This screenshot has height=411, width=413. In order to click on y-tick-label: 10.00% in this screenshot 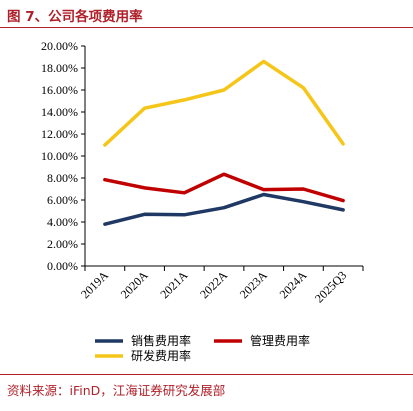, I will do `click(59, 156)`.